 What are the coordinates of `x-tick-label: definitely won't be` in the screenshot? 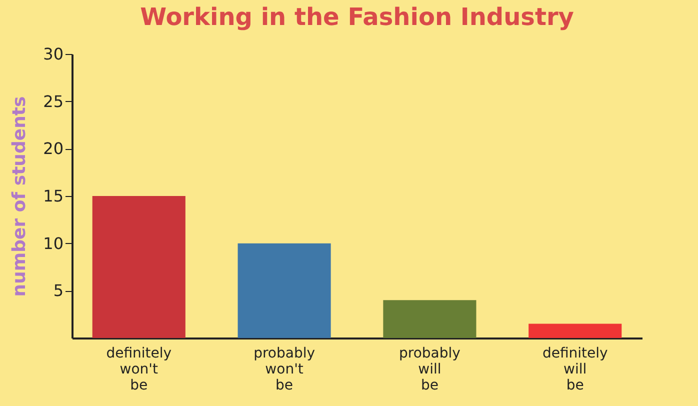 It's located at (139, 370).